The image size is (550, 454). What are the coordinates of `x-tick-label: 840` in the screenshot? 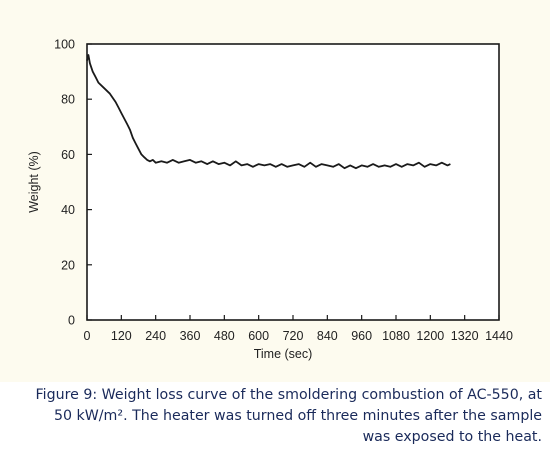 It's located at (327, 336).